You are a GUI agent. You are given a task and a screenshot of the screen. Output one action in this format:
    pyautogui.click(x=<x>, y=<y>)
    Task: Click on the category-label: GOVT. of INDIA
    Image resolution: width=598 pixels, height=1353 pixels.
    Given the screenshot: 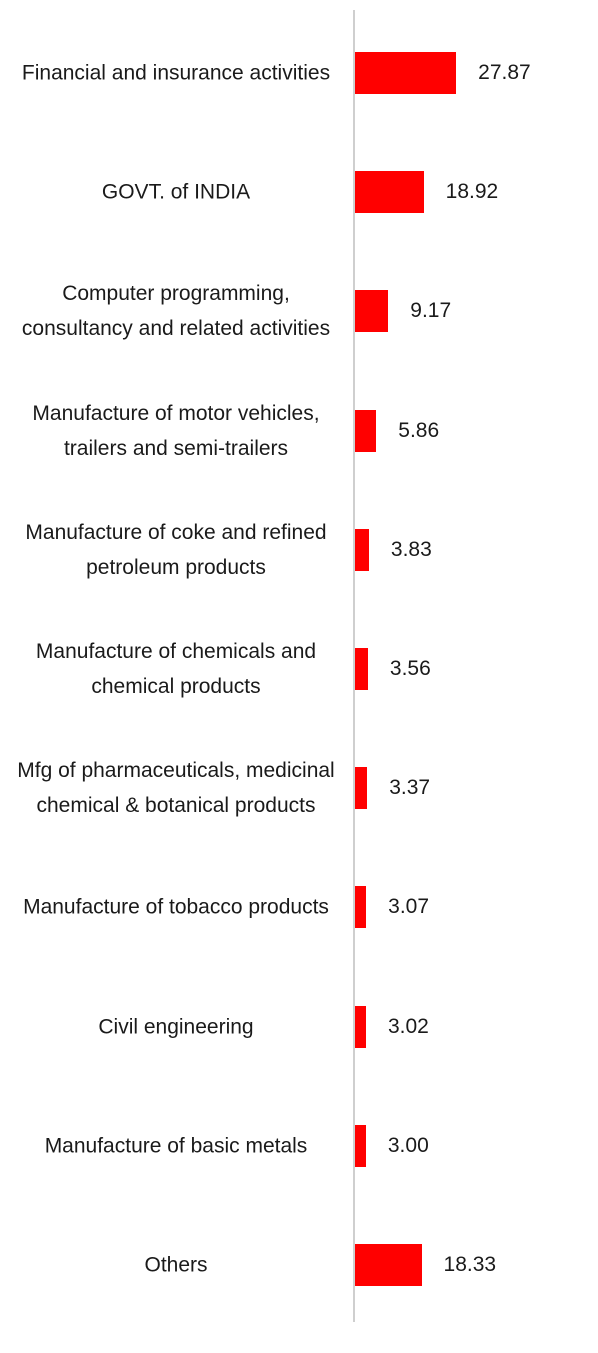 What is the action you would take?
    pyautogui.click(x=176, y=192)
    